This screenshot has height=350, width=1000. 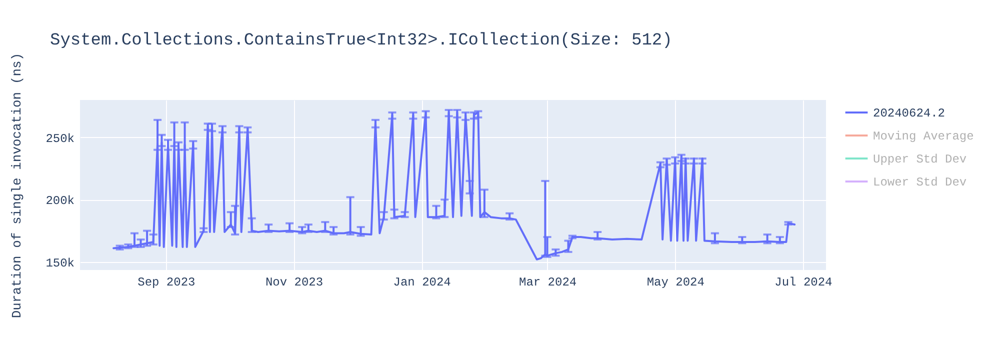 I want to click on y-tick-label: 150k, so click(x=60, y=263).